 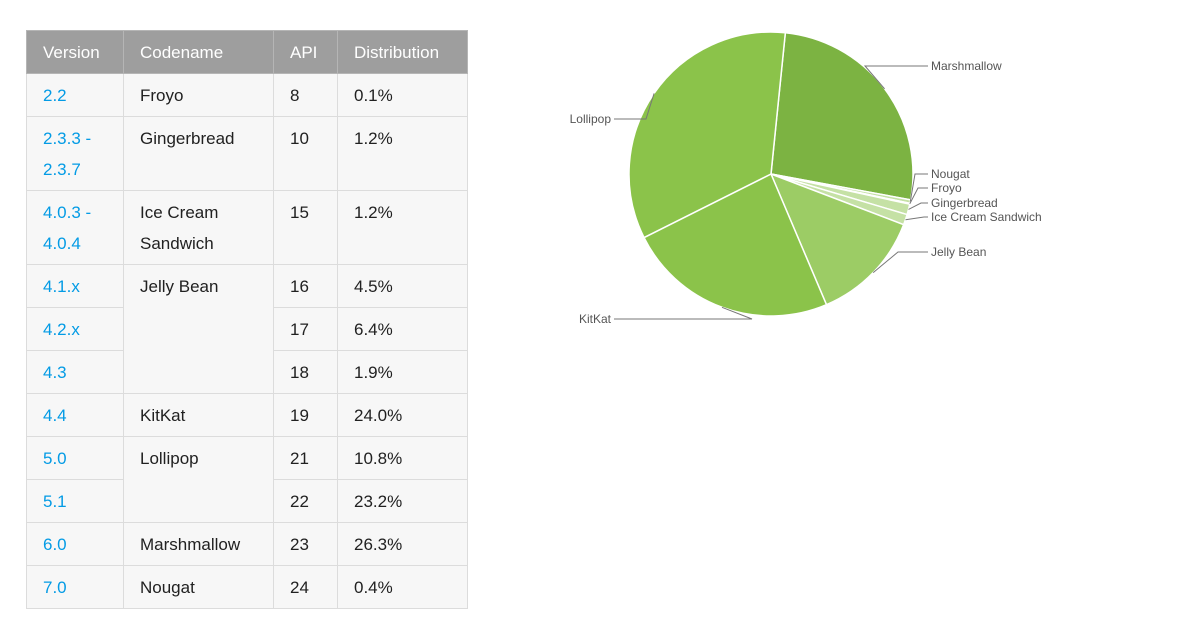 I want to click on version-link: 6.0, so click(x=55, y=544).